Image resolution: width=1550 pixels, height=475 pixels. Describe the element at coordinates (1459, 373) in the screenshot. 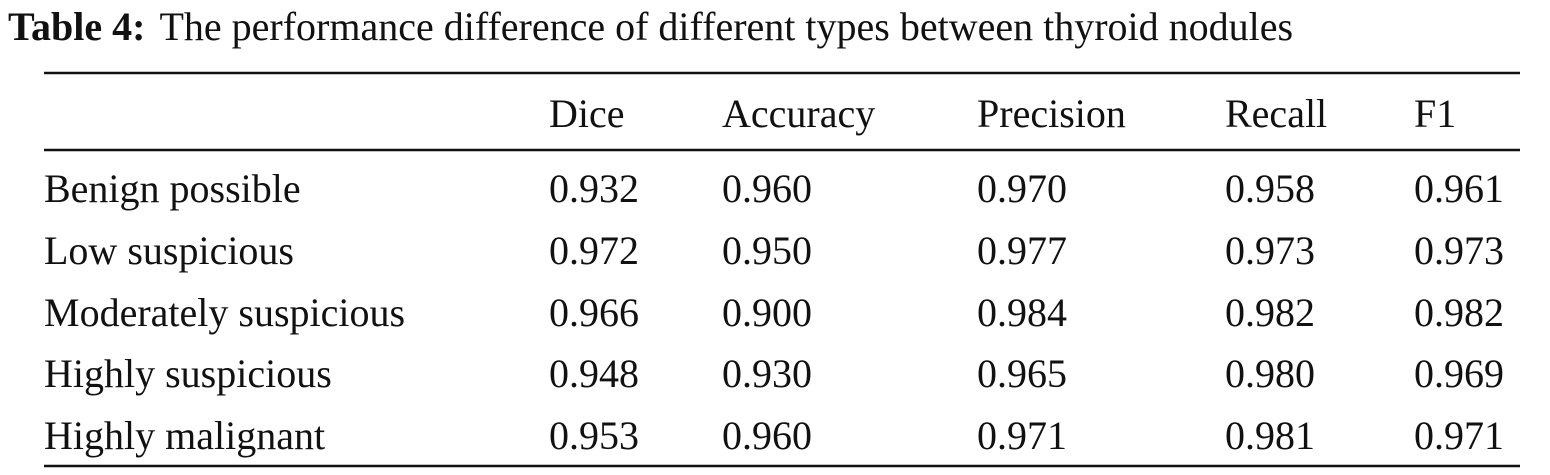

I see `cell-value: 0.969` at that location.